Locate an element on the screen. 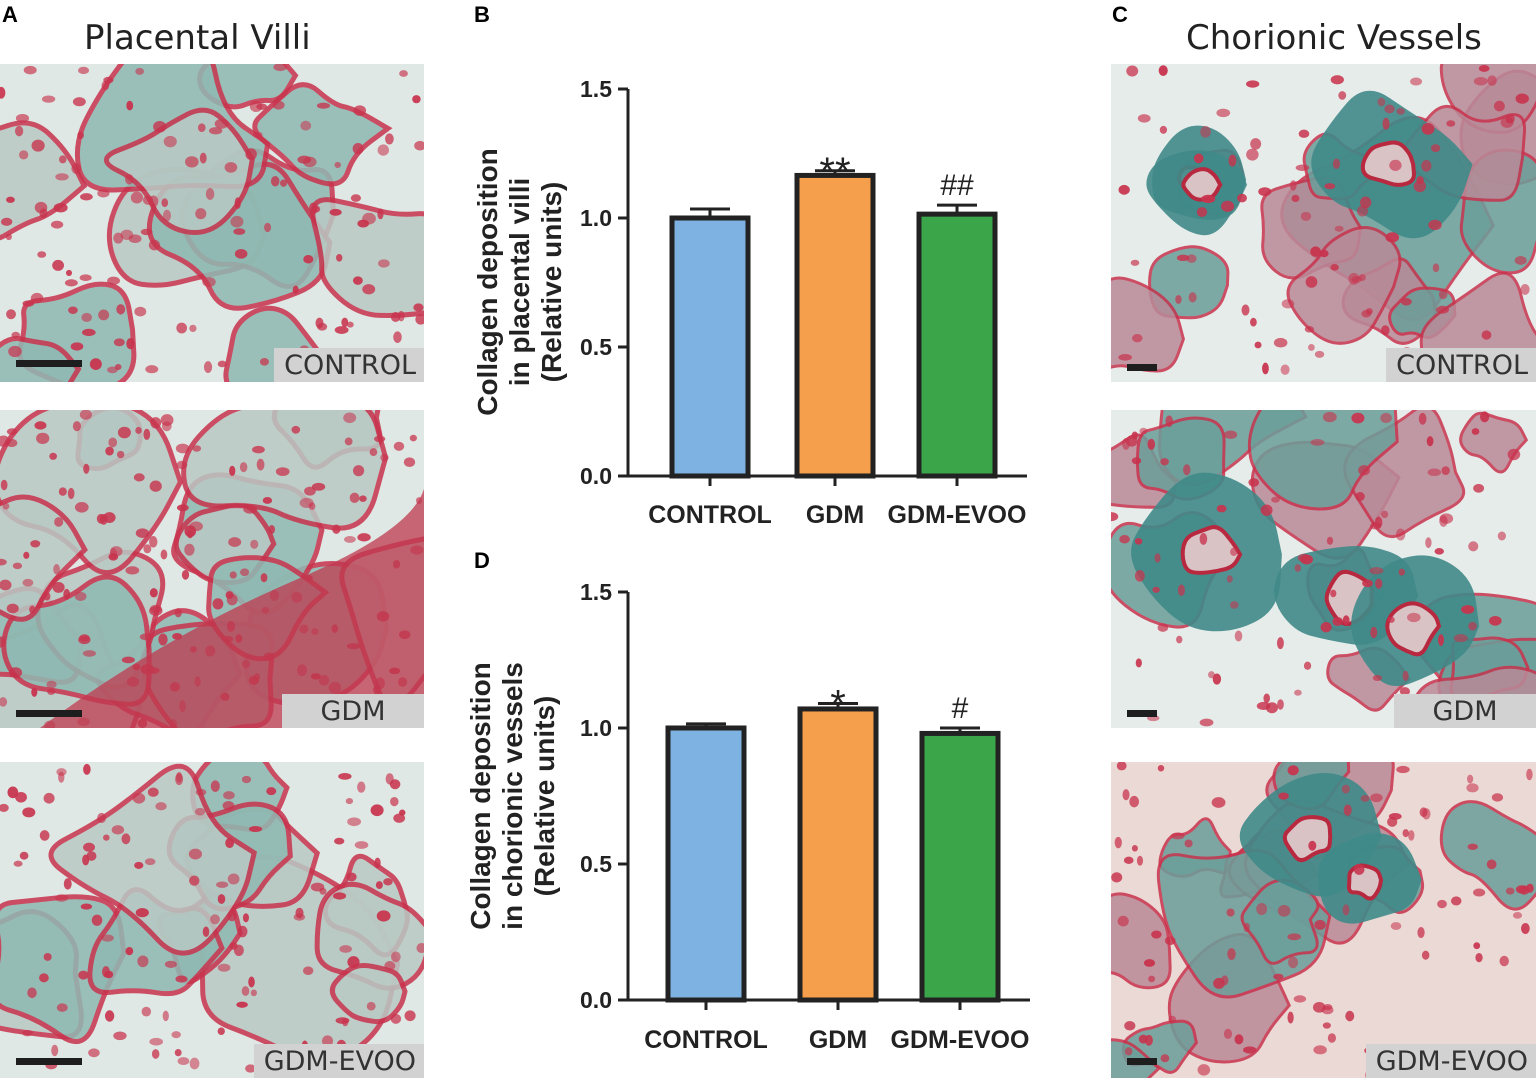  micrograph-label: GDM-EVOO is located at coordinates (1450, 1061).